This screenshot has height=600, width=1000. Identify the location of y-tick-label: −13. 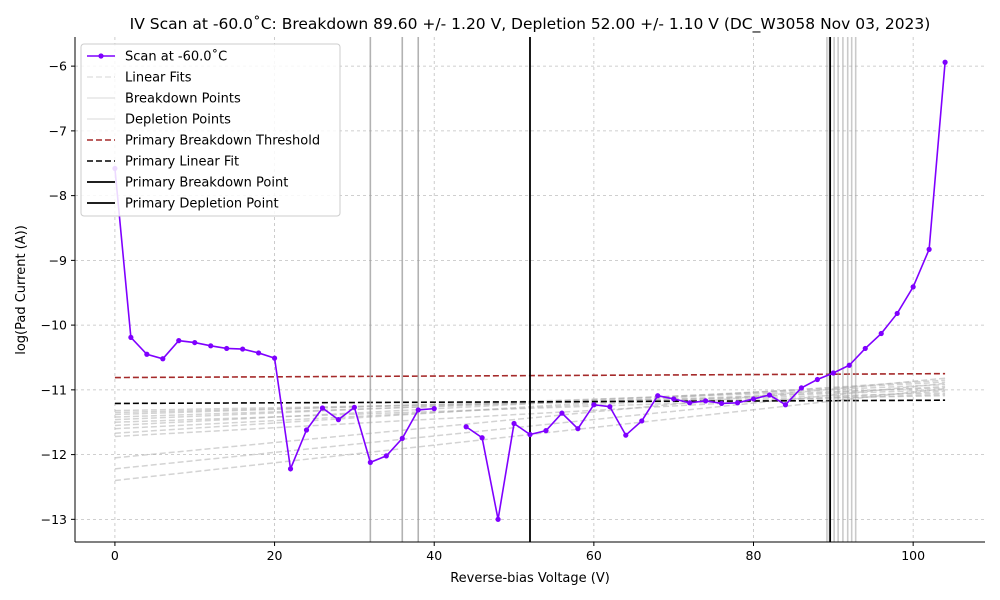
(54, 519).